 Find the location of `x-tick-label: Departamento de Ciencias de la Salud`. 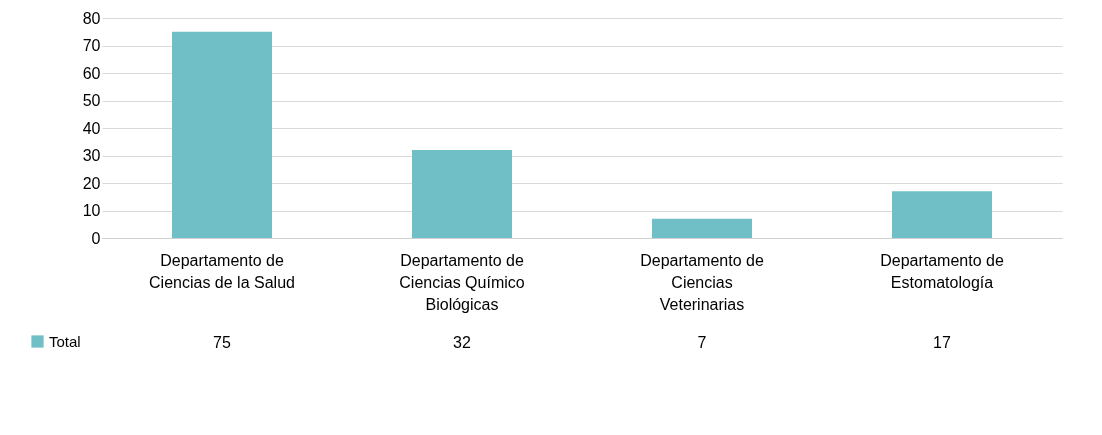

x-tick-label: Departamento de Ciencias de la Salud is located at coordinates (222, 271).